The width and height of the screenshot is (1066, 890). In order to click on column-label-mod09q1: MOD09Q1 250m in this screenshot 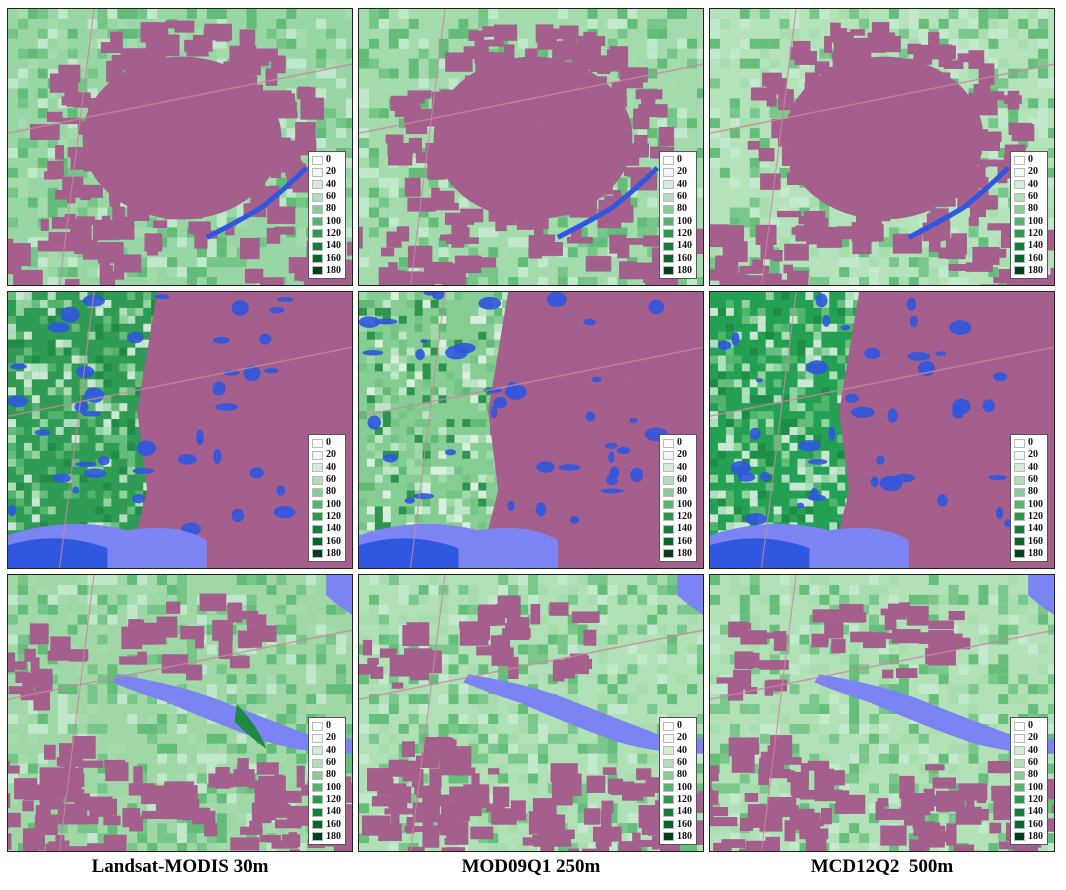, I will do `click(531, 866)`.